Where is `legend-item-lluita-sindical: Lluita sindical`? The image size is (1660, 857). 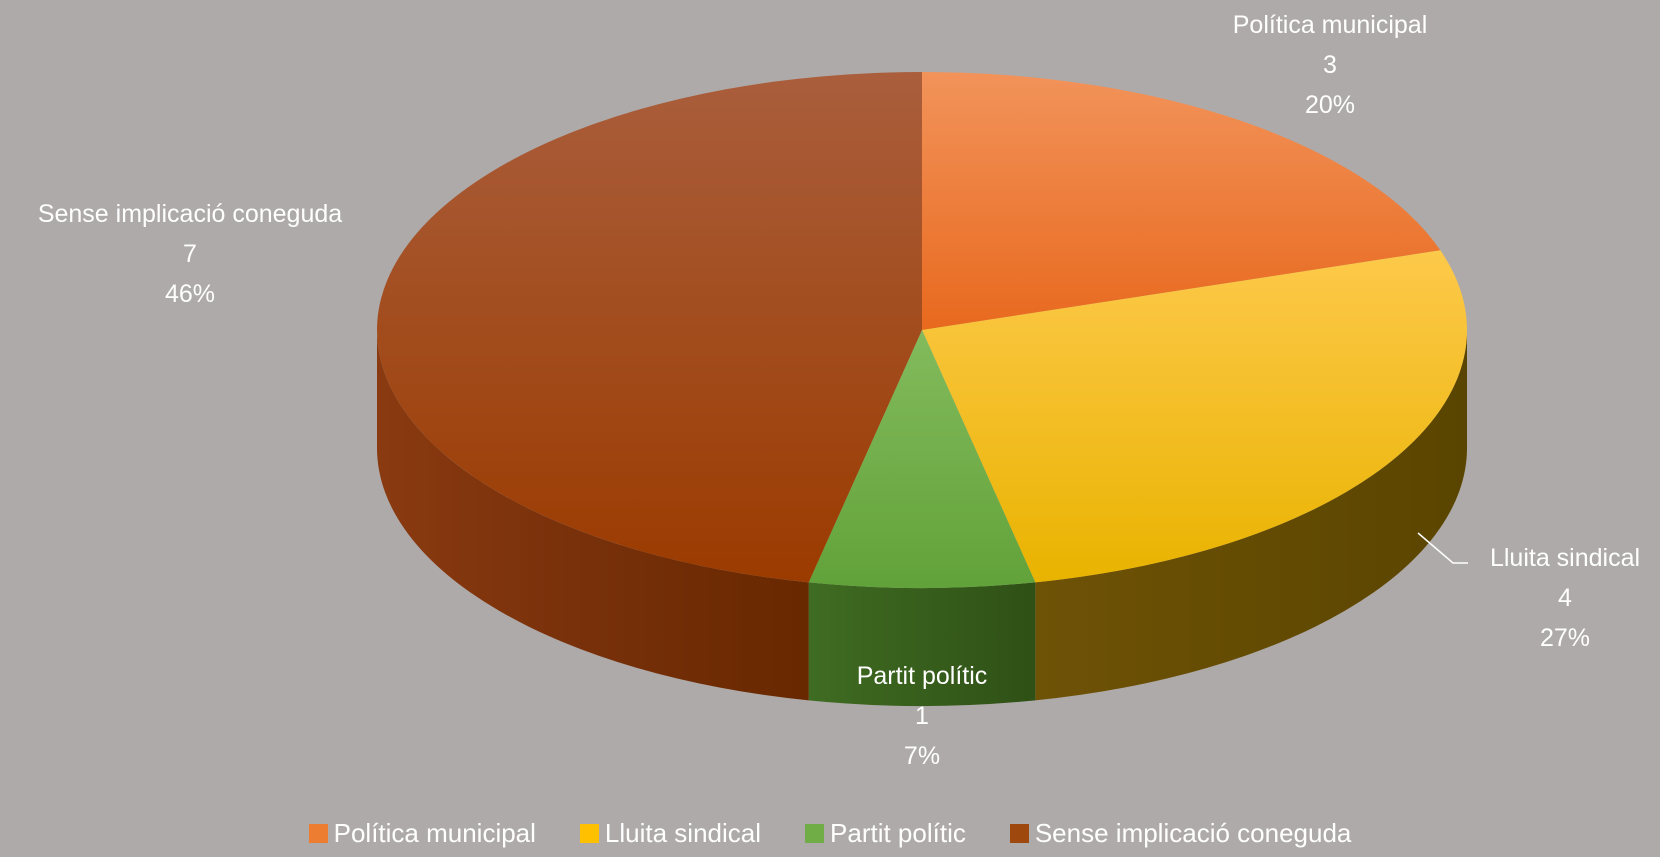
legend-item-lluita-sindical: Lluita sindical is located at coordinates (670, 833).